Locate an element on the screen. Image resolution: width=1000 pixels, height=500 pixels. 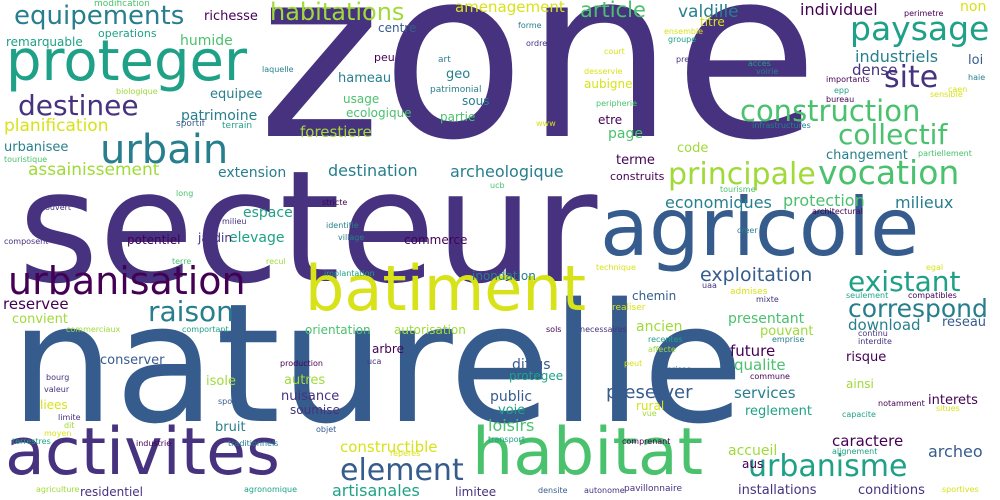
word-activites: activites is located at coordinates (142, 452).